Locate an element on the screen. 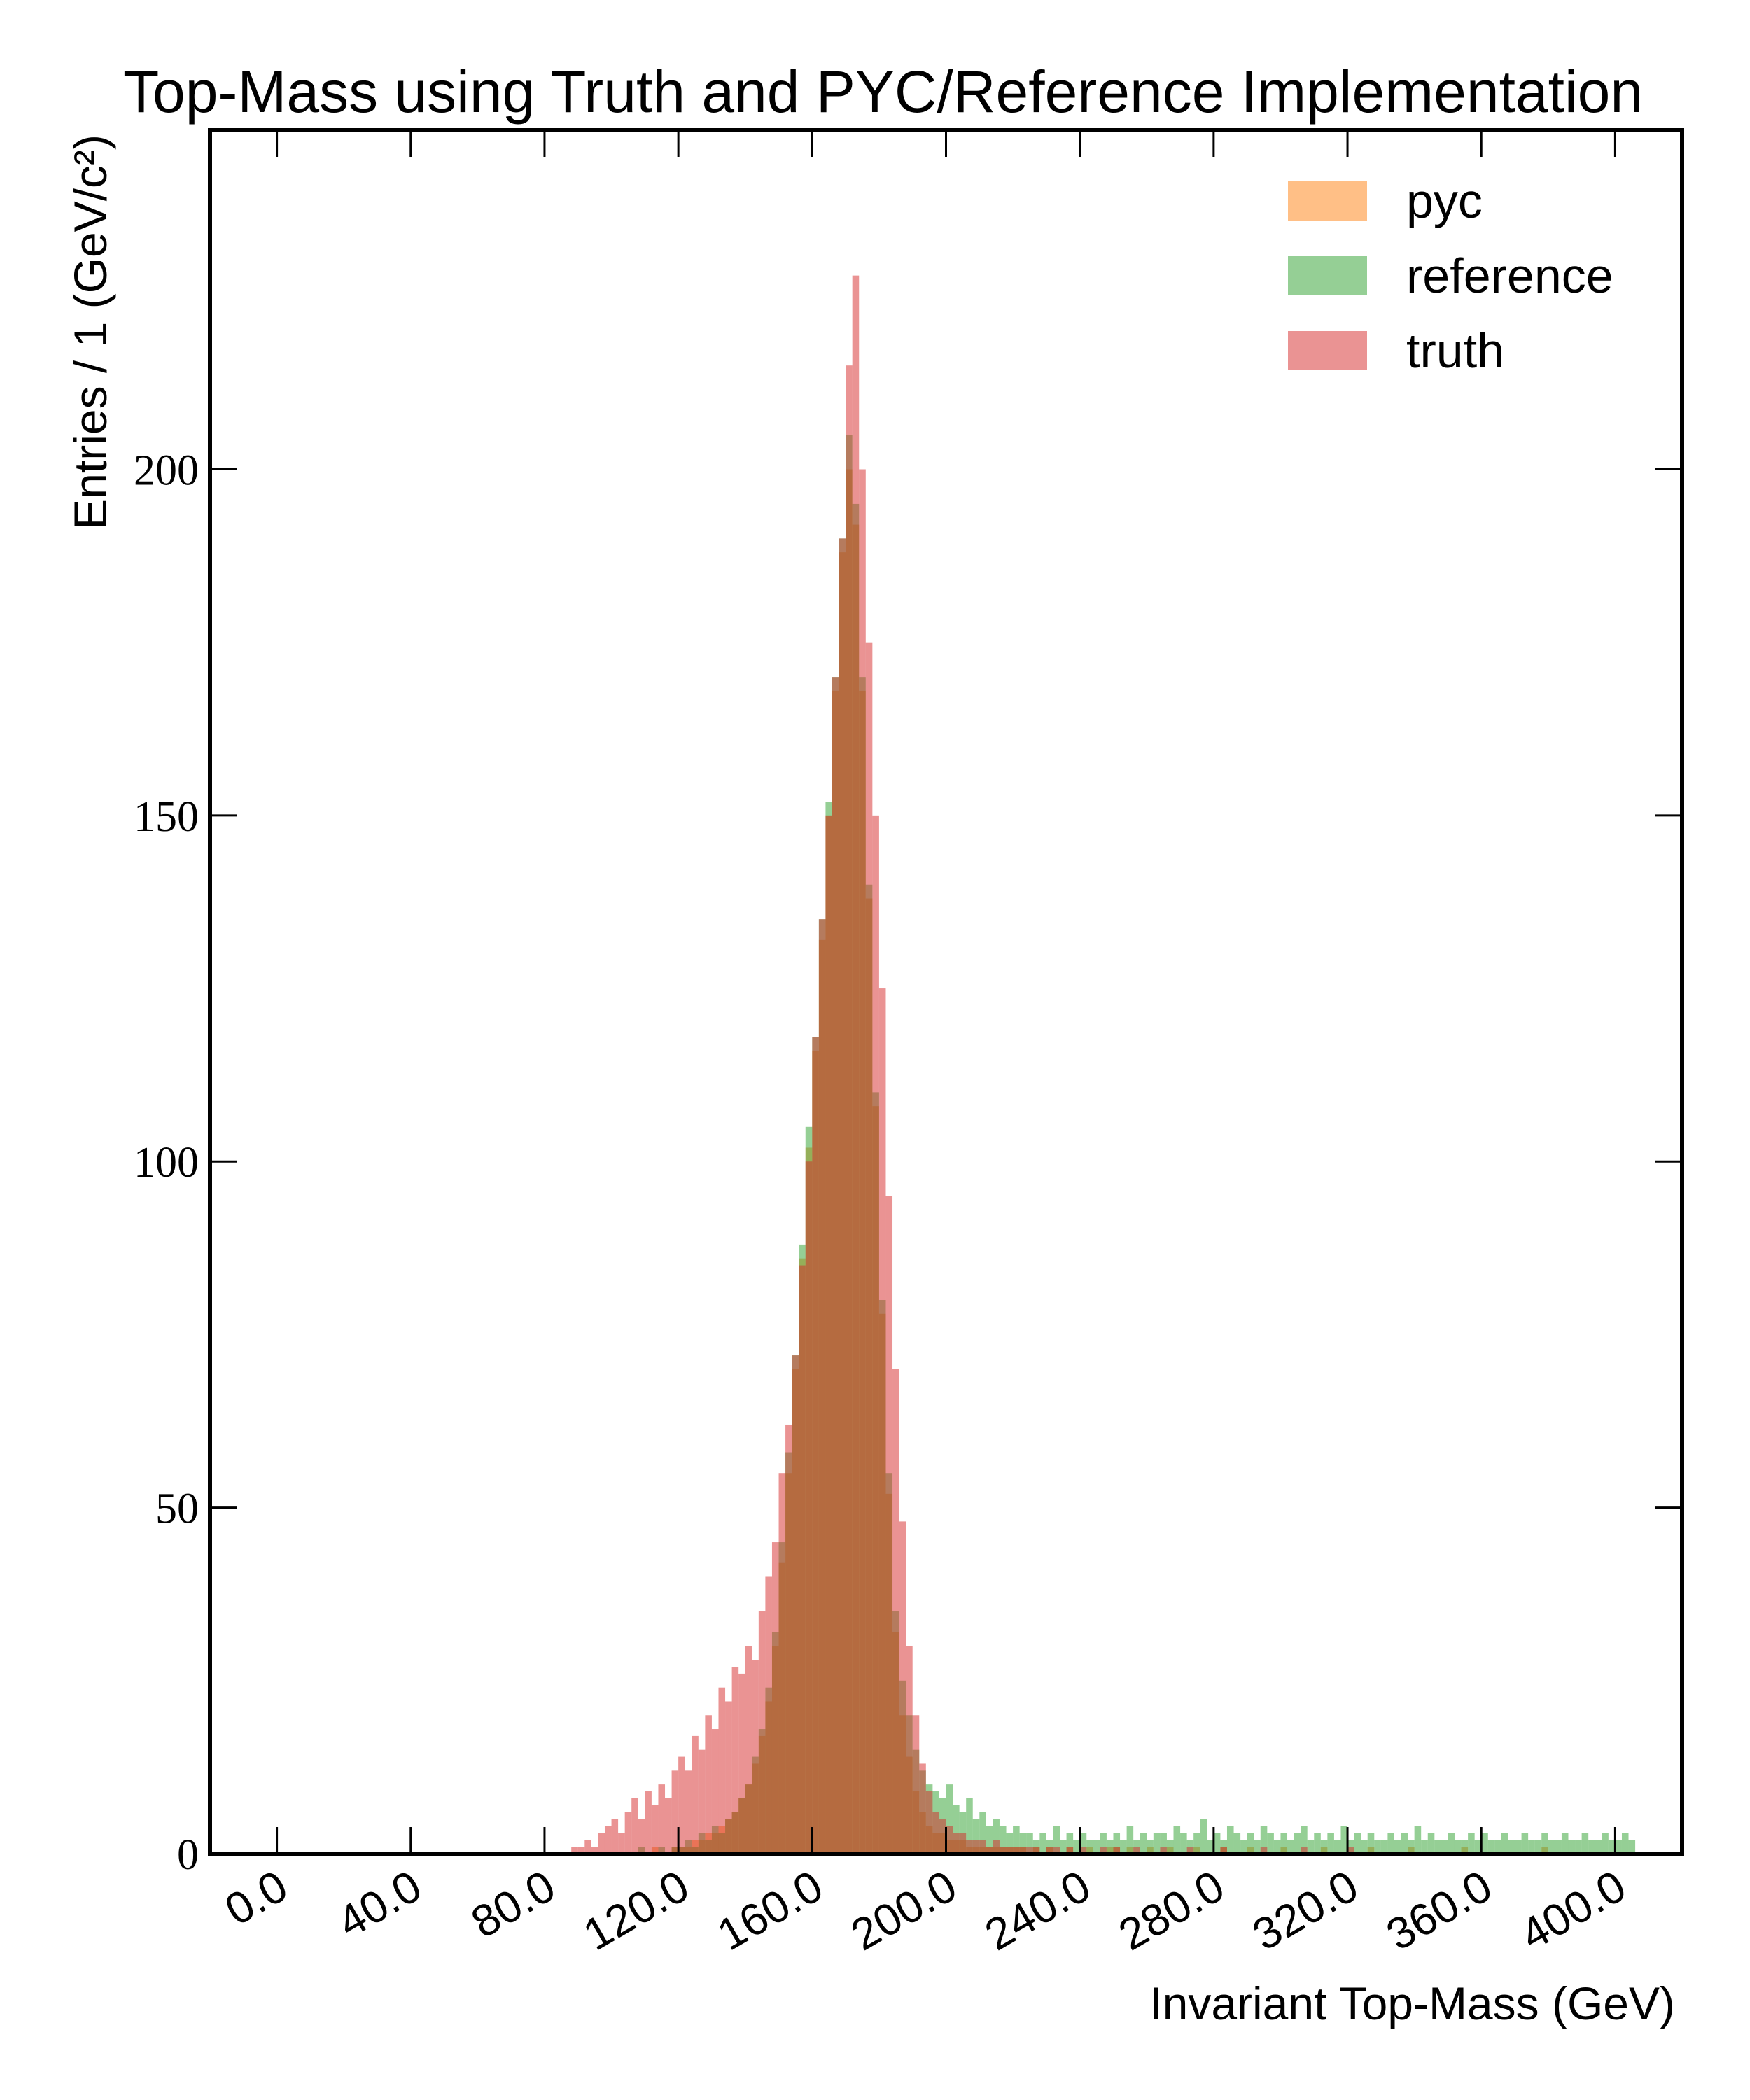 This screenshot has height=2100, width=1750. x-axis-label: Invariant Top-Mass (GeV) is located at coordinates (1412, 2003).